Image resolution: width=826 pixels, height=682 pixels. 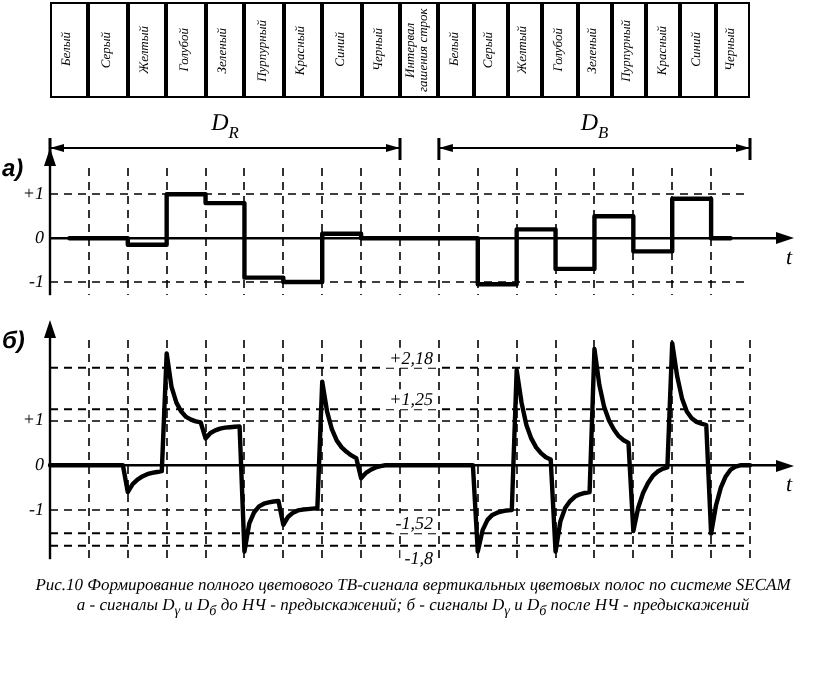 I want to click on chart-title: а), so click(x=13, y=168).